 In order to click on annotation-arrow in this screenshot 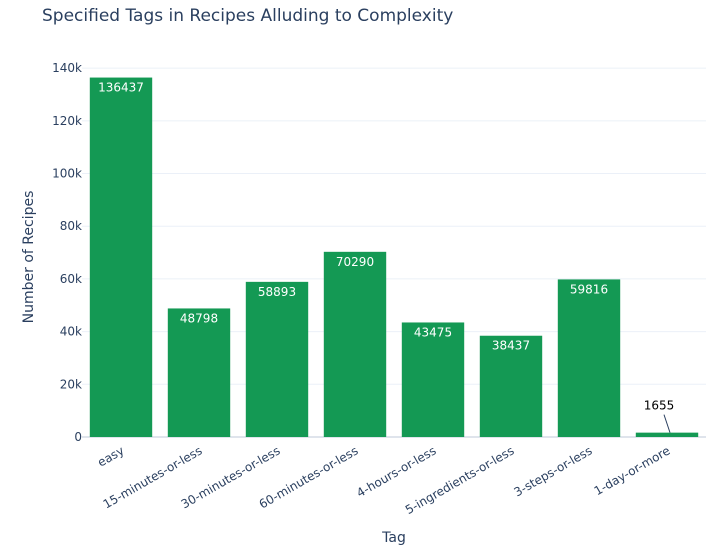, I will do `click(667, 423)`.